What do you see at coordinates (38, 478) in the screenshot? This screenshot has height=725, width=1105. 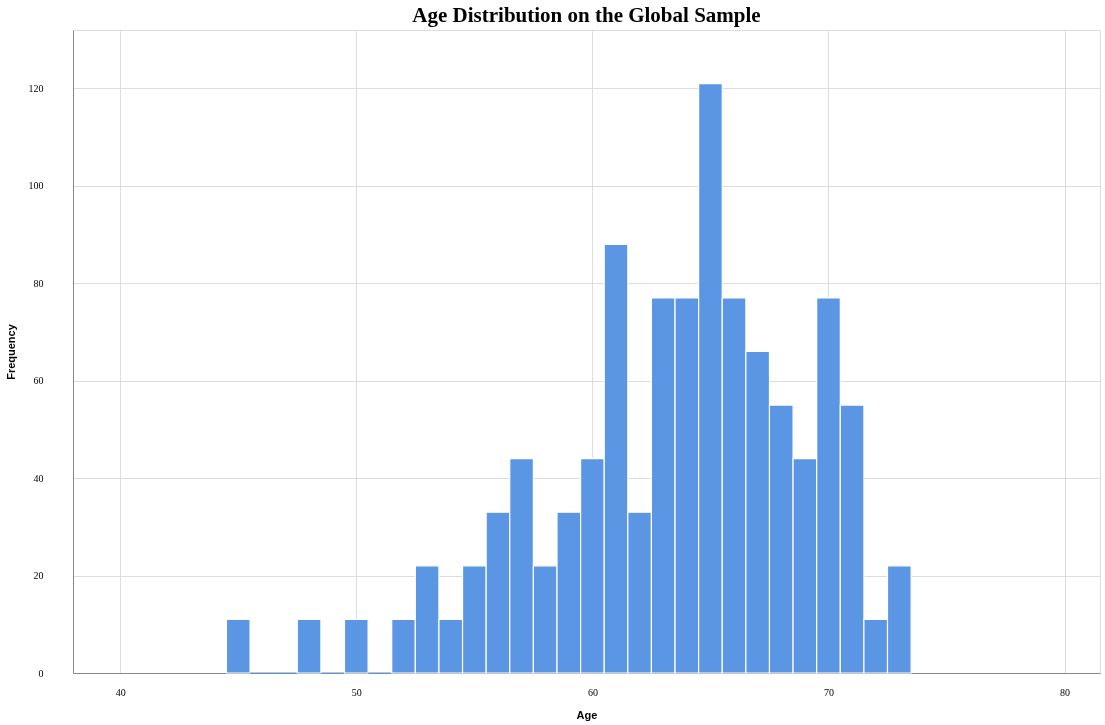 I see `y-tick-label: 40` at bounding box center [38, 478].